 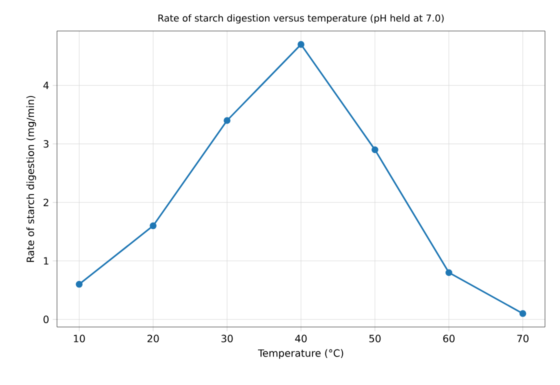 What do you see at coordinates (375, 338) in the screenshot?
I see `x-tick-label: 50` at bounding box center [375, 338].